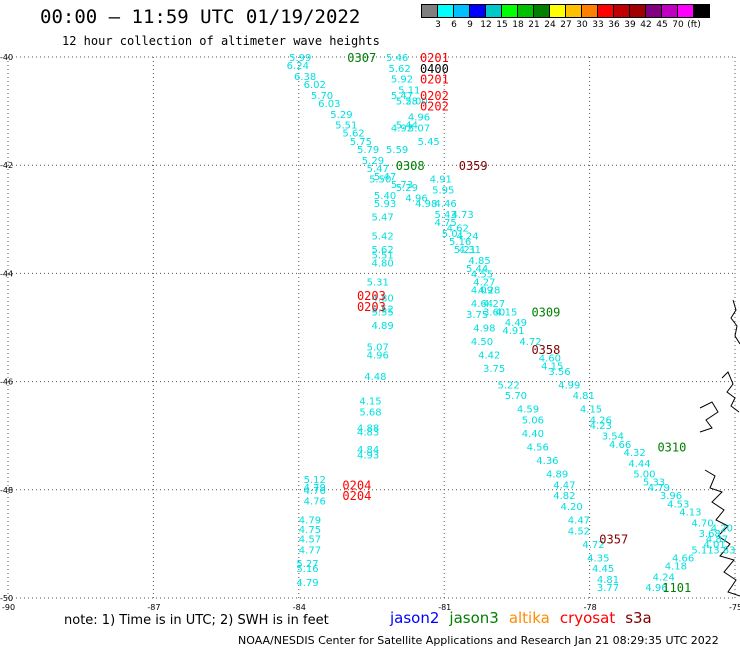 The image size is (740, 650). Describe the element at coordinates (719, 366) in the screenshot. I see `coastline-north` at that location.